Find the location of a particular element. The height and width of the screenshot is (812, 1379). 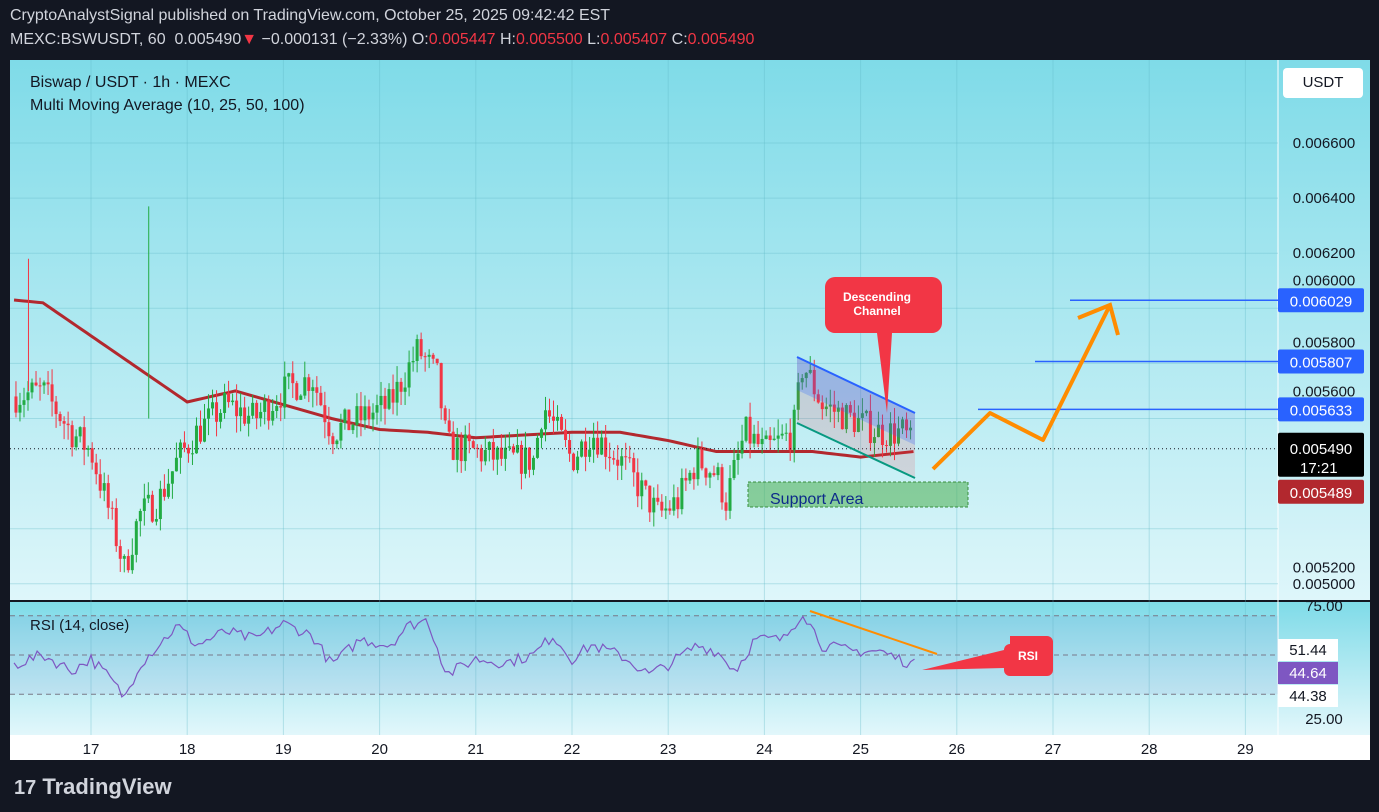

time-tick: 27 is located at coordinates (1053, 749).